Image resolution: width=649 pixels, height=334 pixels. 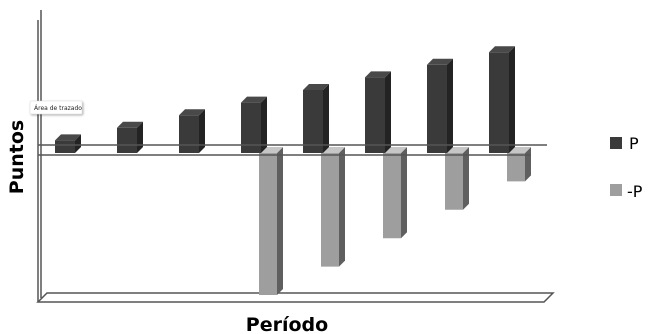 I want to click on bar-p-4-top, so click(x=254, y=99).